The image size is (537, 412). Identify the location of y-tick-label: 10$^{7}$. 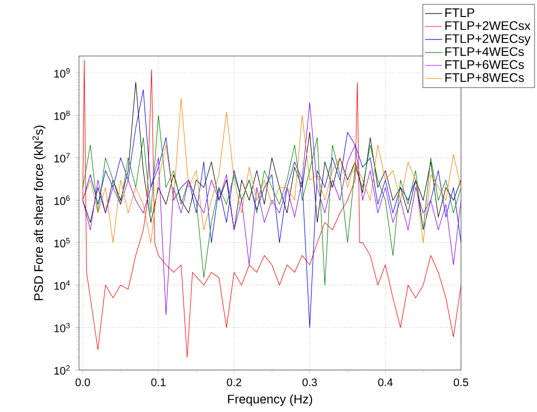
(62, 157).